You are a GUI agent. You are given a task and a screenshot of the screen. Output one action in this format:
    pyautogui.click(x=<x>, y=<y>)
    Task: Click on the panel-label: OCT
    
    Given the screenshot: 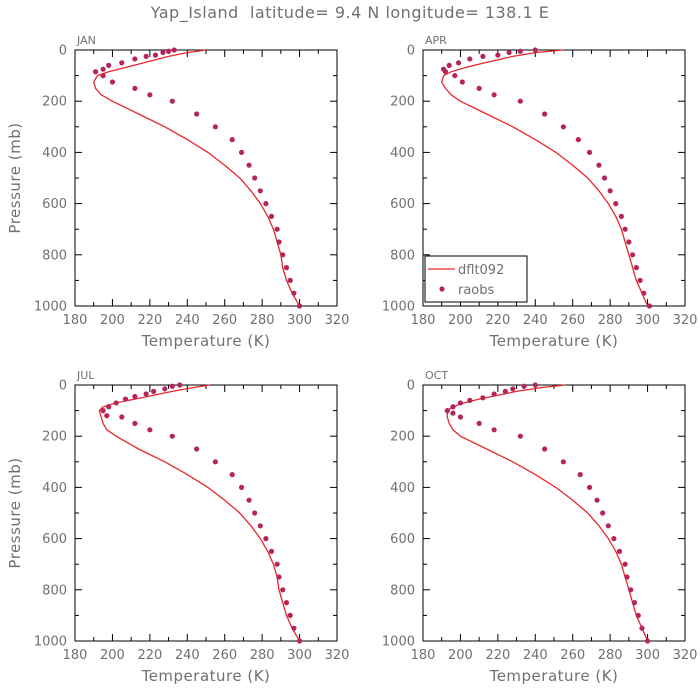 What is the action you would take?
    pyautogui.click(x=436, y=375)
    